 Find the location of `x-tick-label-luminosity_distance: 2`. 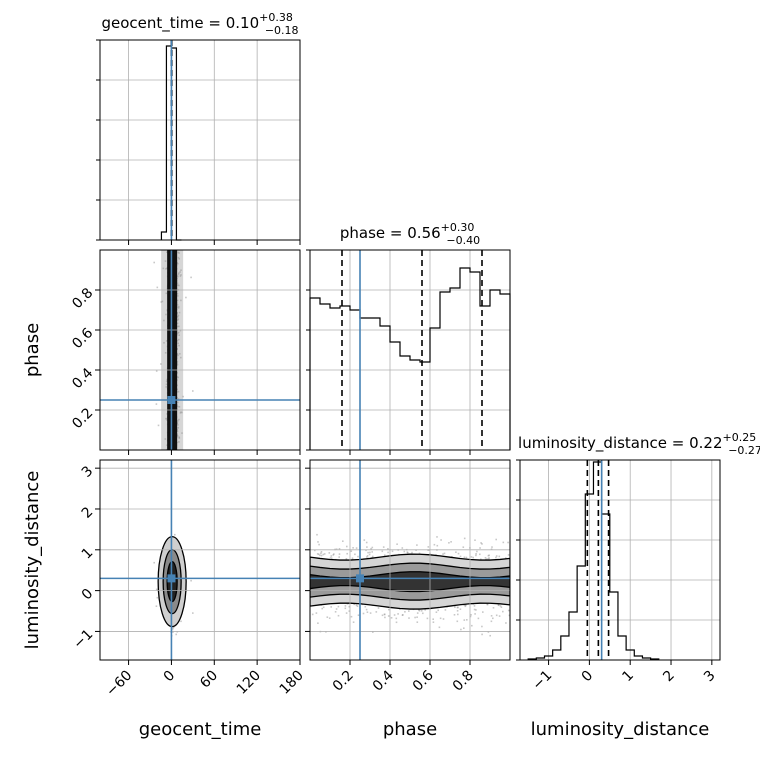

x-tick-label-luminosity_distance: 2 is located at coordinates (669, 677).